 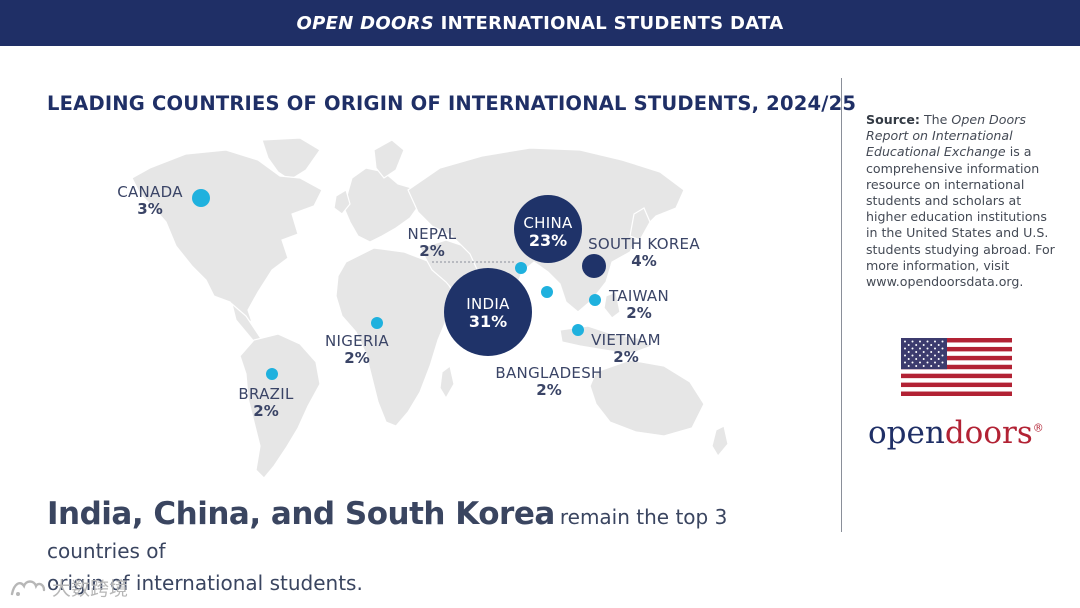 I want to click on label-vietnam-share: 2%, so click(x=626, y=356).